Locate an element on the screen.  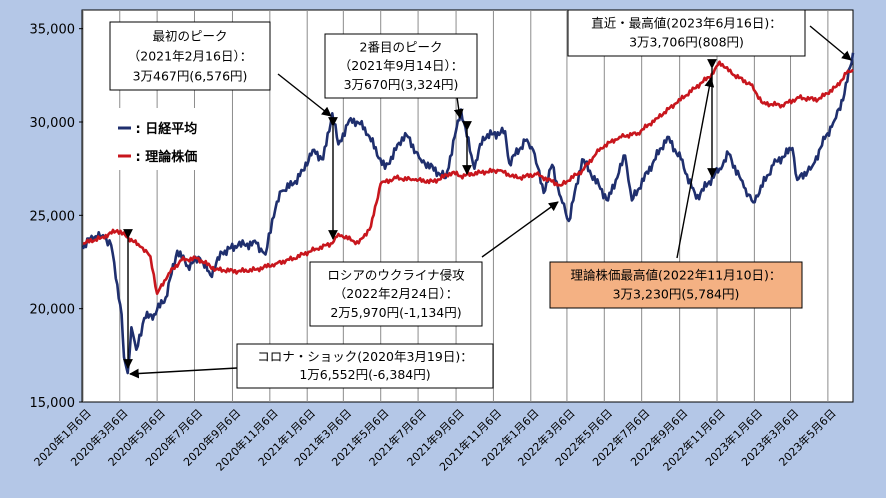
y-tick-label: 35,000 is located at coordinates (53, 30).